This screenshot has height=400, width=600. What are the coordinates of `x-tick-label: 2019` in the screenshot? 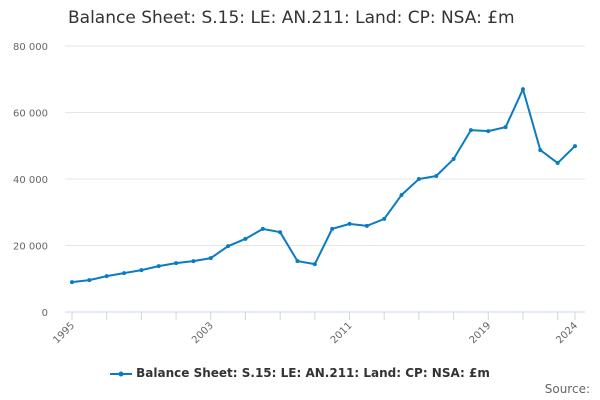 It's located at (481, 333).